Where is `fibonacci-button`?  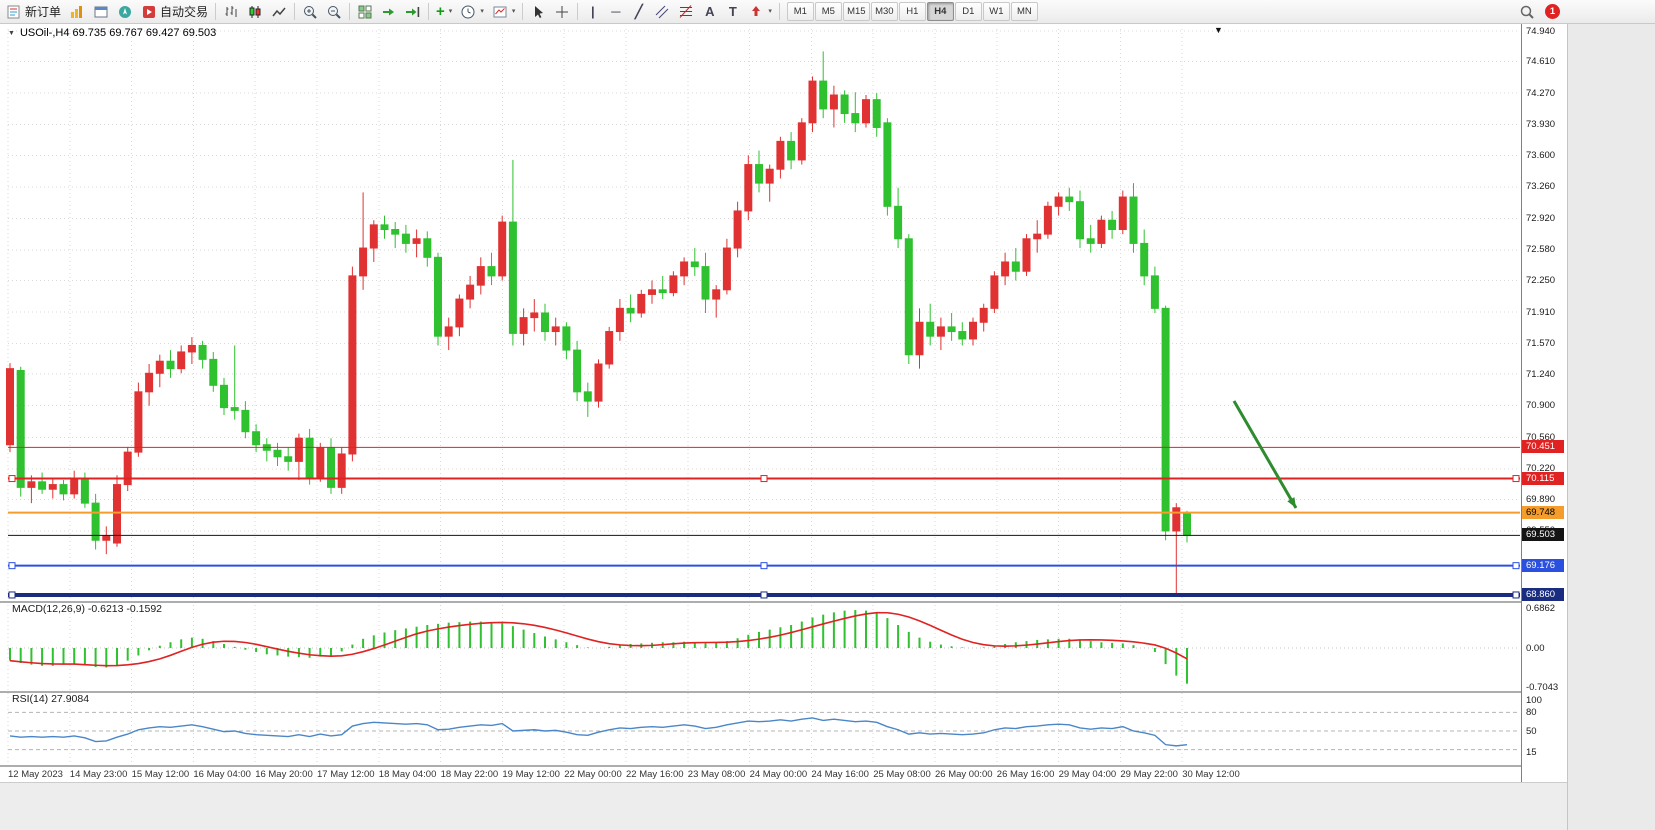
fibonacci-button is located at coordinates (686, 11).